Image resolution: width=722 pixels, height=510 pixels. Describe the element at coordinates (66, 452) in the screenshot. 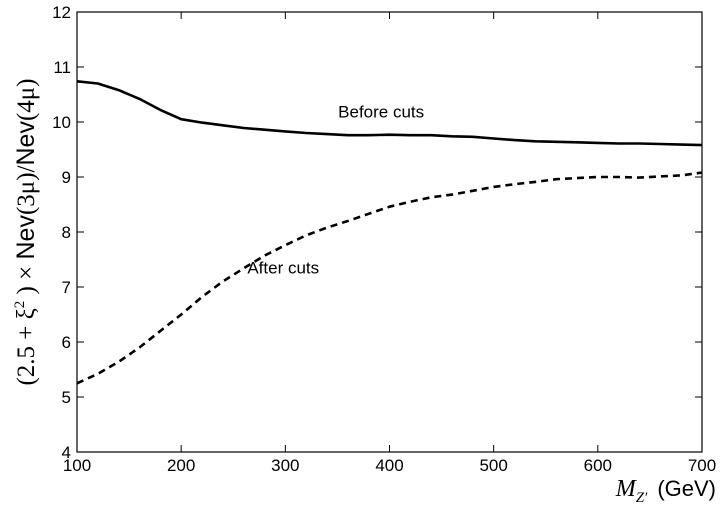

I see `y-tick-label: 4` at that location.